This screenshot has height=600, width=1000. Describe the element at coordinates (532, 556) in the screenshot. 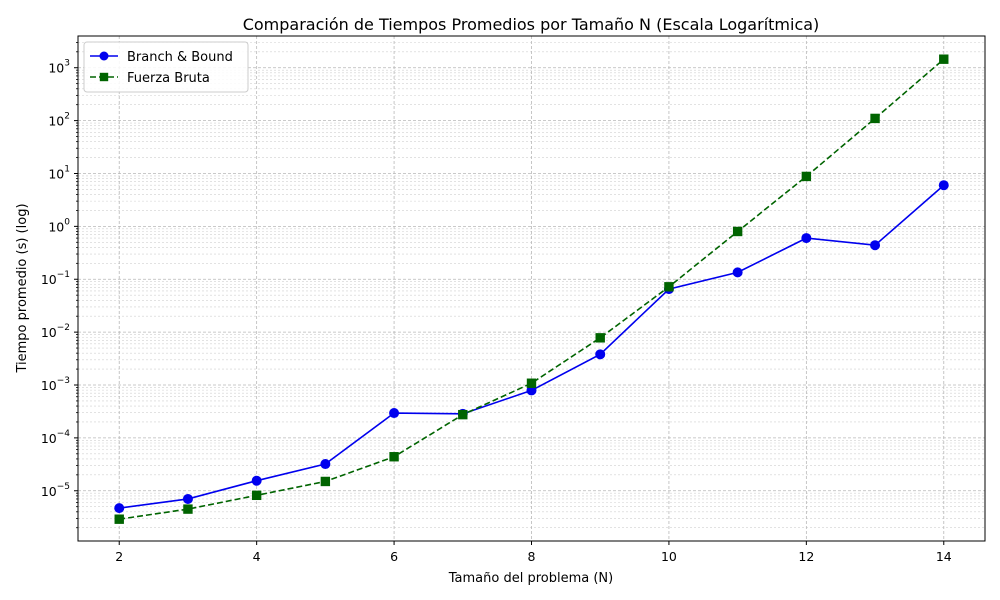

I see `x-tick-label: 8` at that location.